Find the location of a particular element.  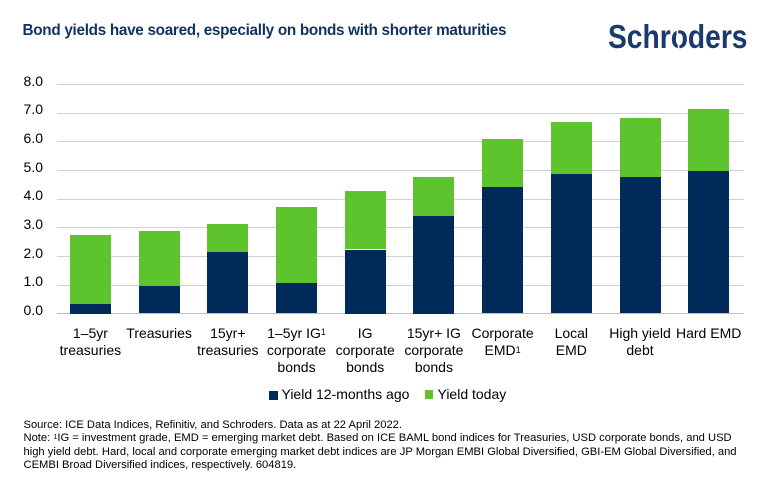

svg-text: Schroders is located at coordinates (678, 36).